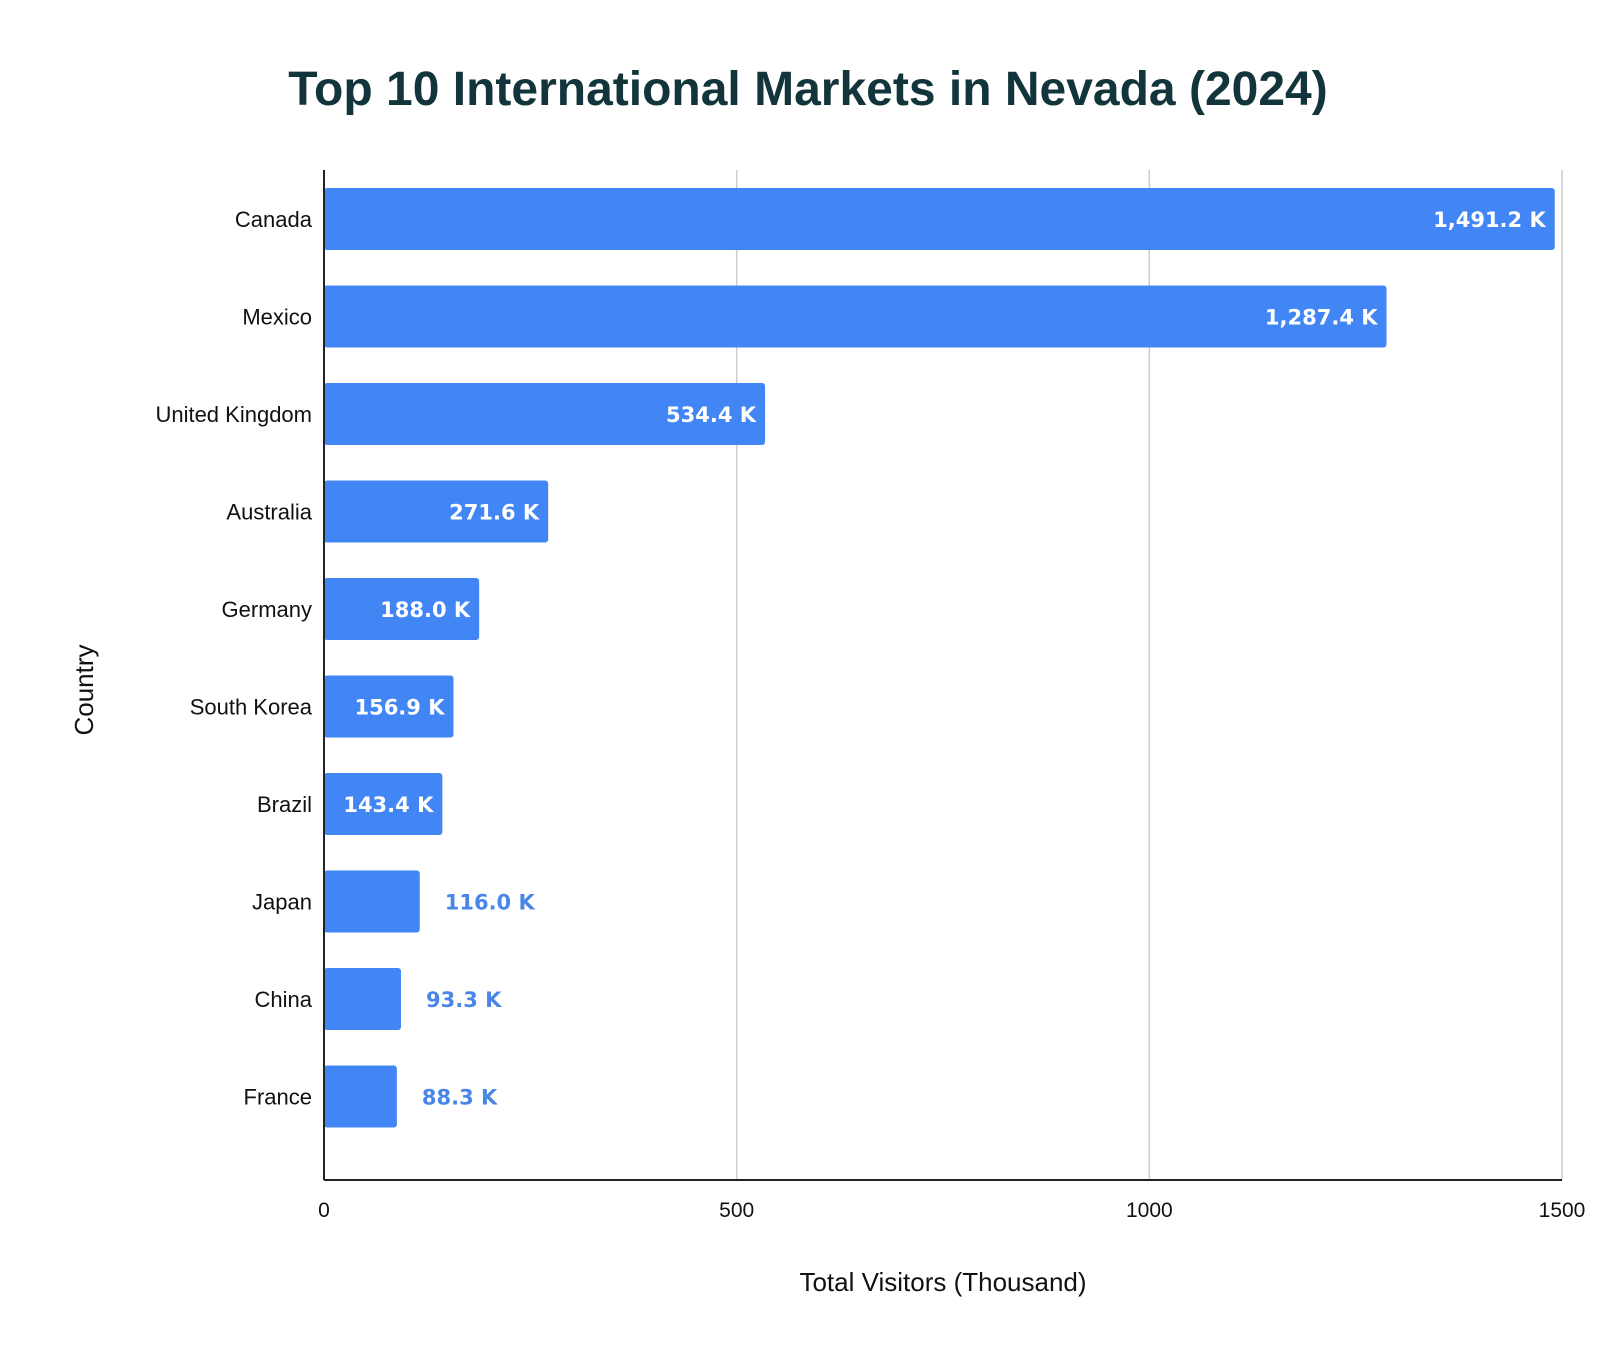 The image size is (1616, 1348). What do you see at coordinates (269, 512) in the screenshot?
I see `category-label: Australia` at bounding box center [269, 512].